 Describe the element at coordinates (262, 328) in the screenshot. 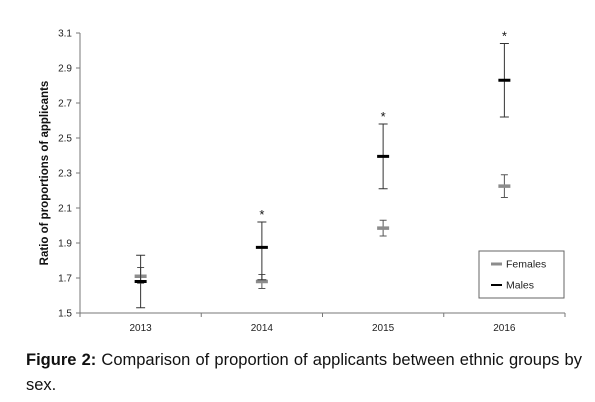

I see `x-tick-label: 2014` at that location.